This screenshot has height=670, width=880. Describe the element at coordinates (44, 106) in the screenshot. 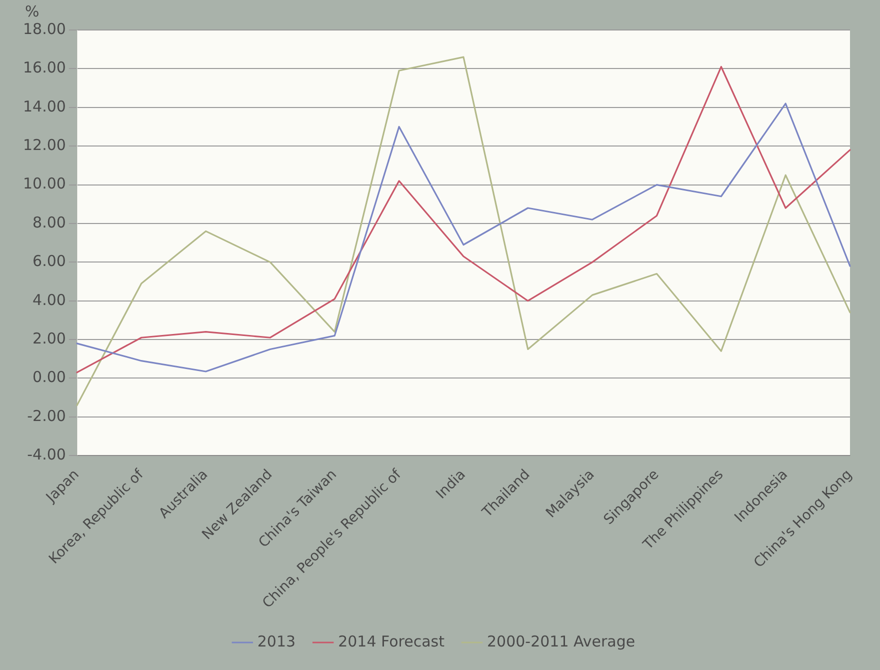

I see `y-tick-label: 14.00` at that location.